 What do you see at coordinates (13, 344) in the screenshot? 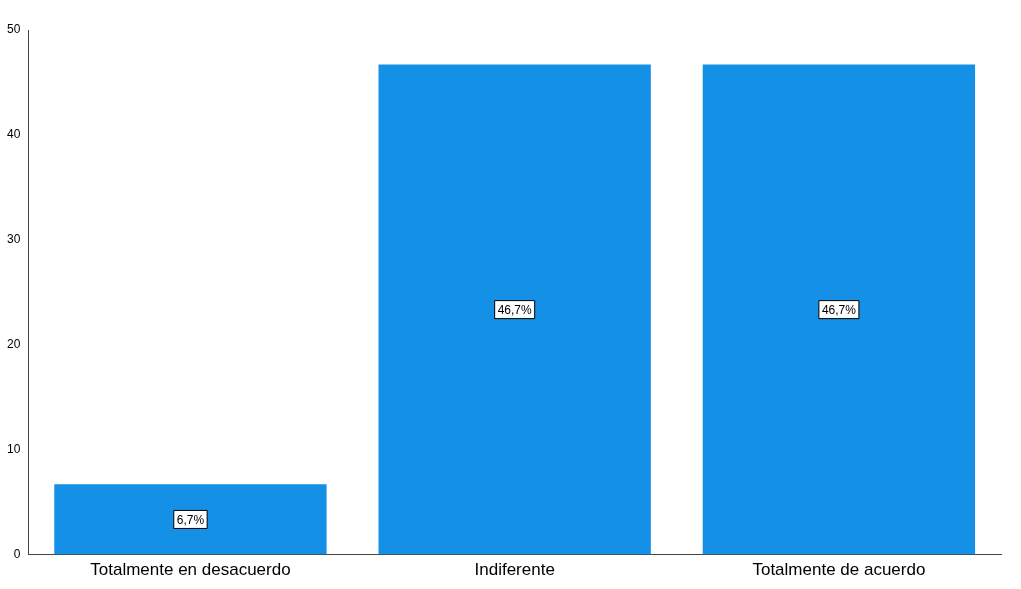
I see `y-tick-label: 20` at bounding box center [13, 344].